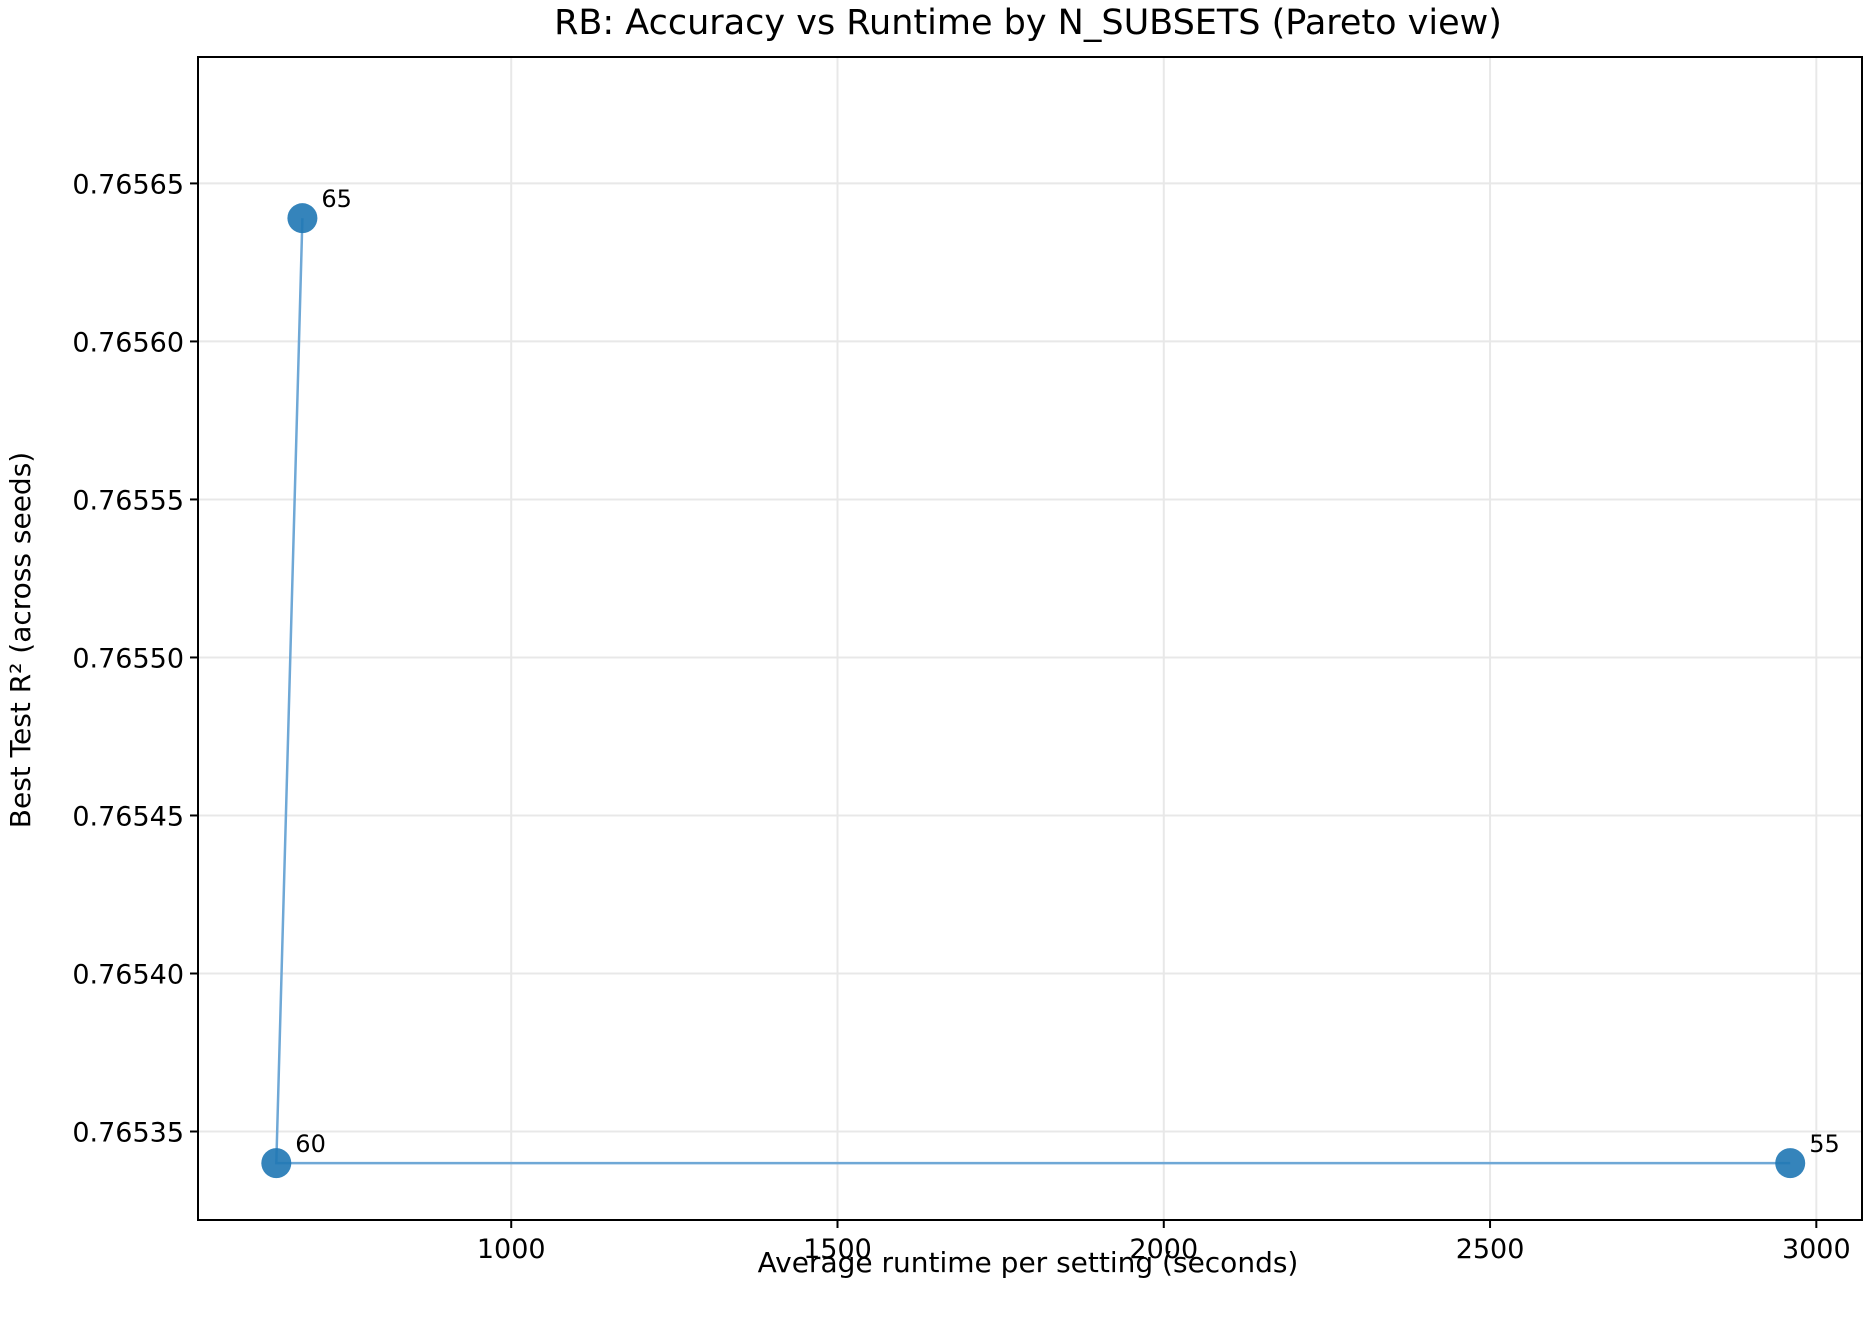  What do you see at coordinates (128, 658) in the screenshot?
I see `y-tick-label: 0.76550` at bounding box center [128, 658].